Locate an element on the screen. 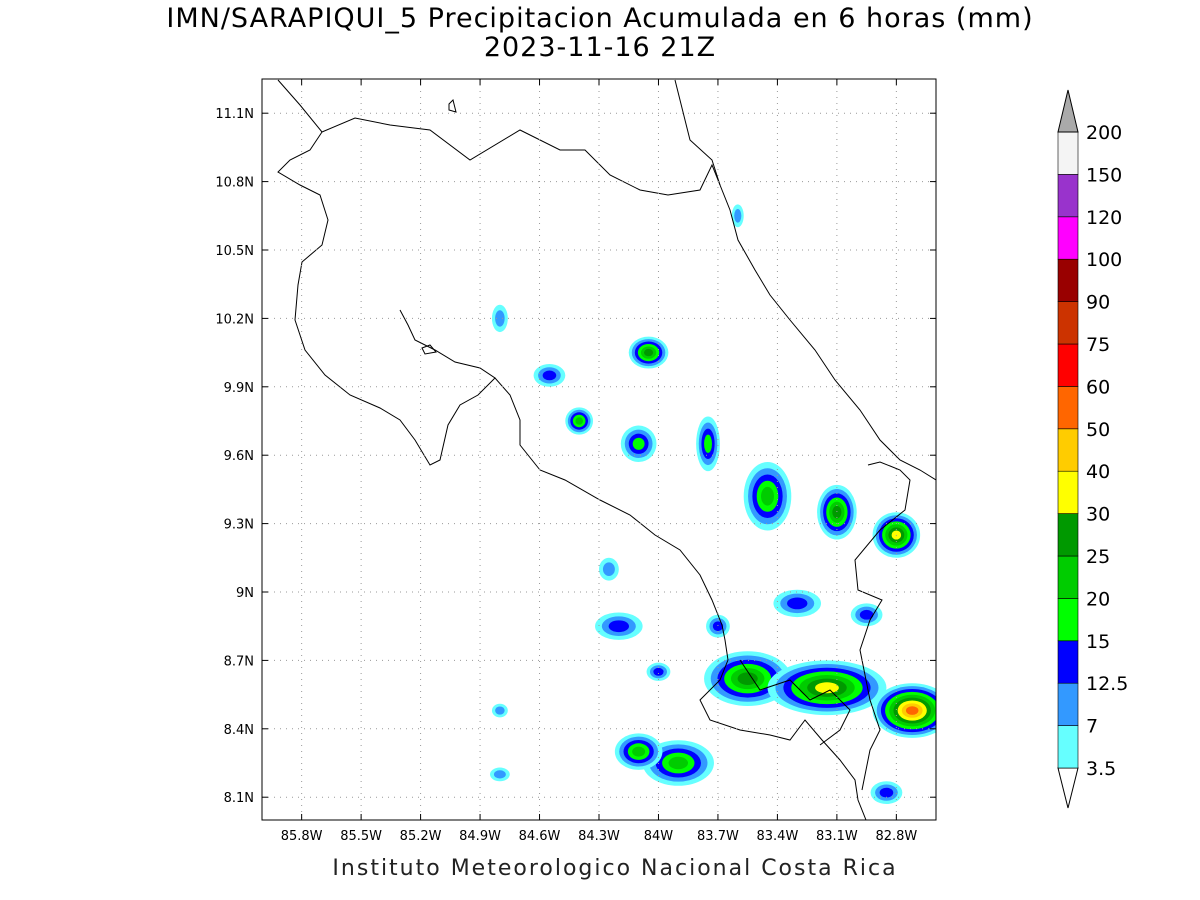 The width and height of the screenshot is (1200, 900). y-tick-label: 8.7N is located at coordinates (239, 661).